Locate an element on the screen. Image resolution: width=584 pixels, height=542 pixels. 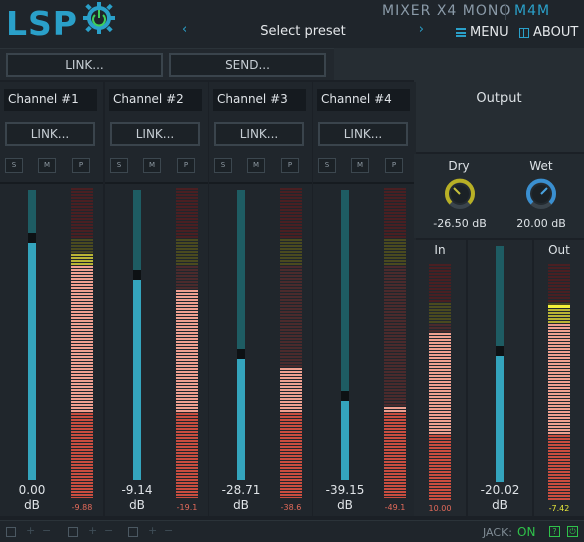
layout-icon is located at coordinates (73, 532).